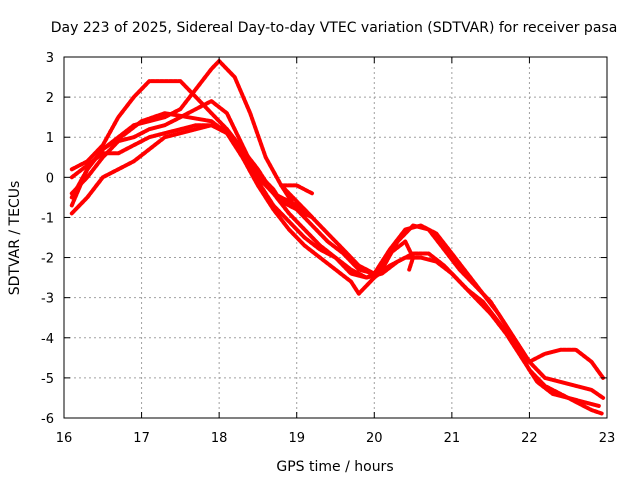 The image size is (640, 480). I want to click on x-tick-label: 22, so click(529, 438).